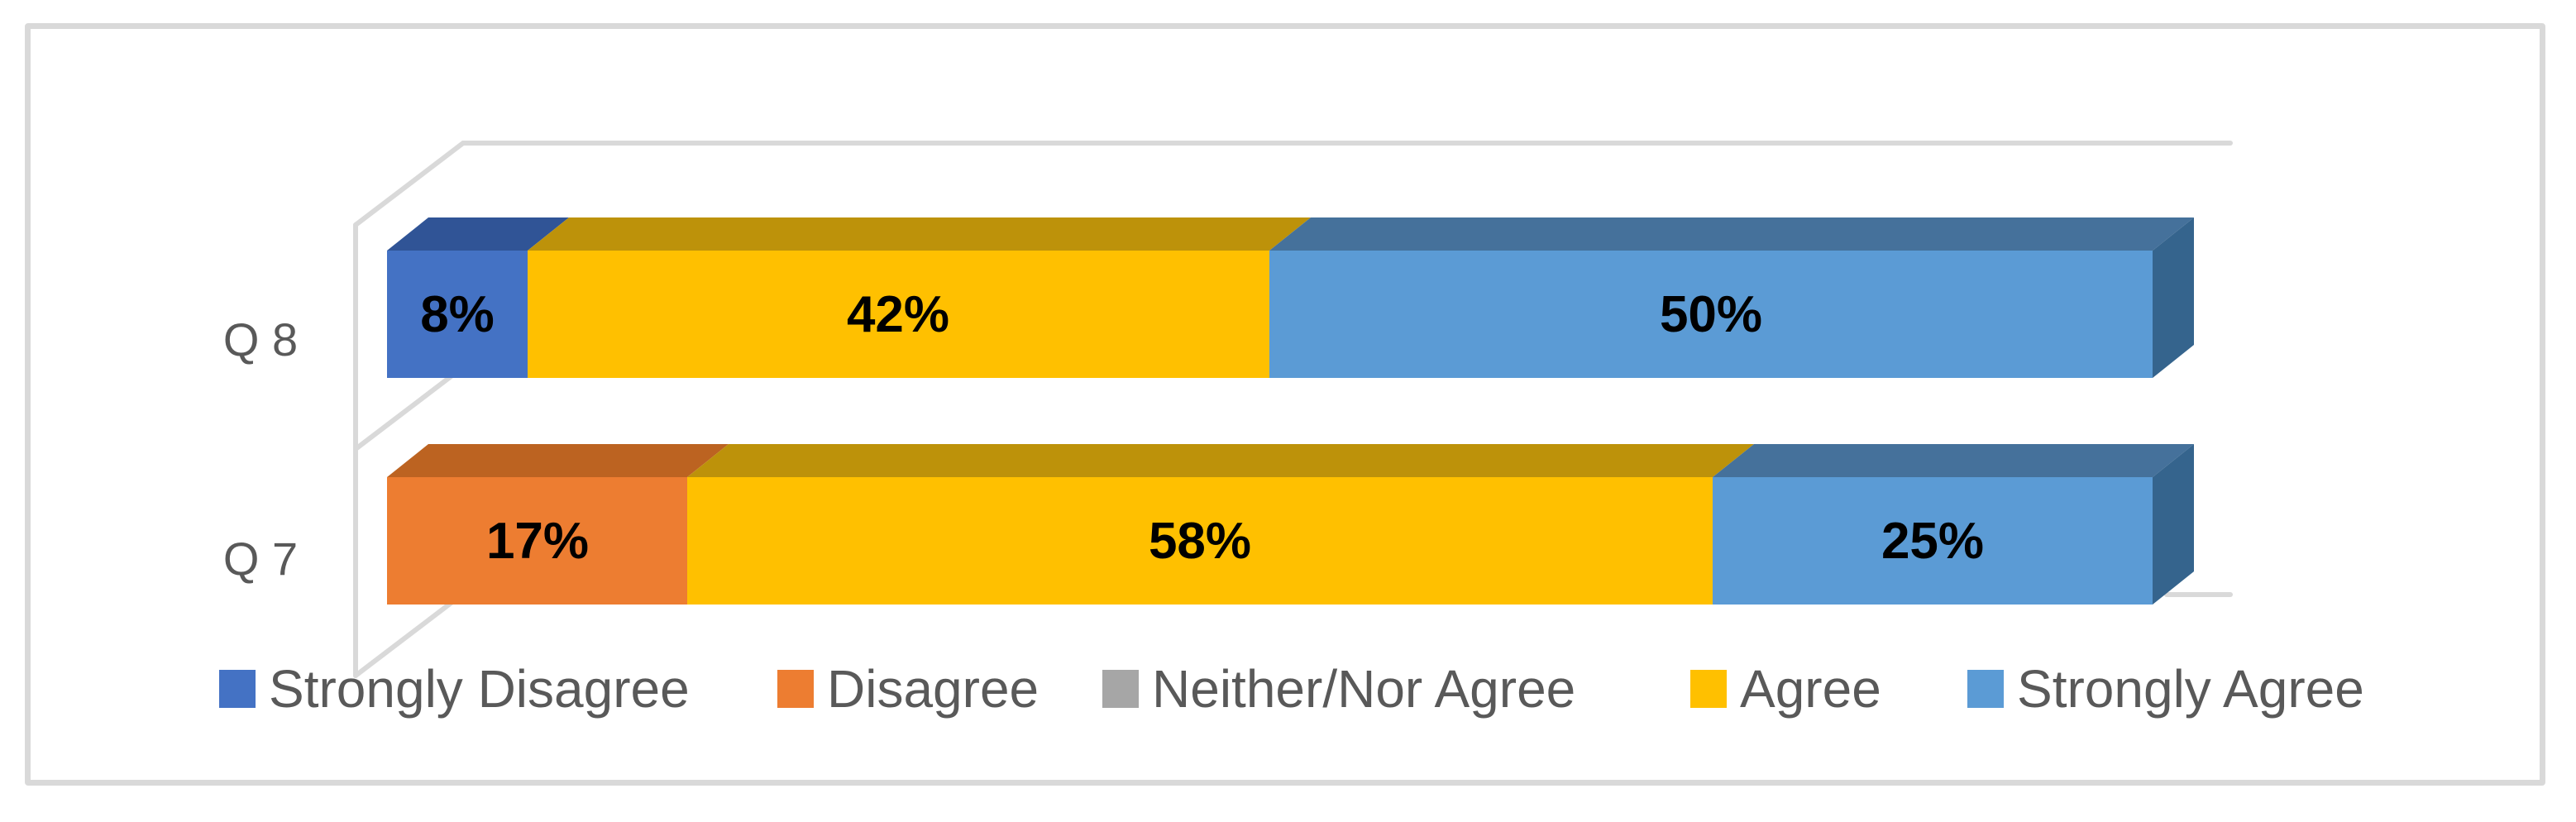  Describe the element at coordinates (1120, 689) in the screenshot. I see `legend-swatch-neither-nor-agree` at that location.